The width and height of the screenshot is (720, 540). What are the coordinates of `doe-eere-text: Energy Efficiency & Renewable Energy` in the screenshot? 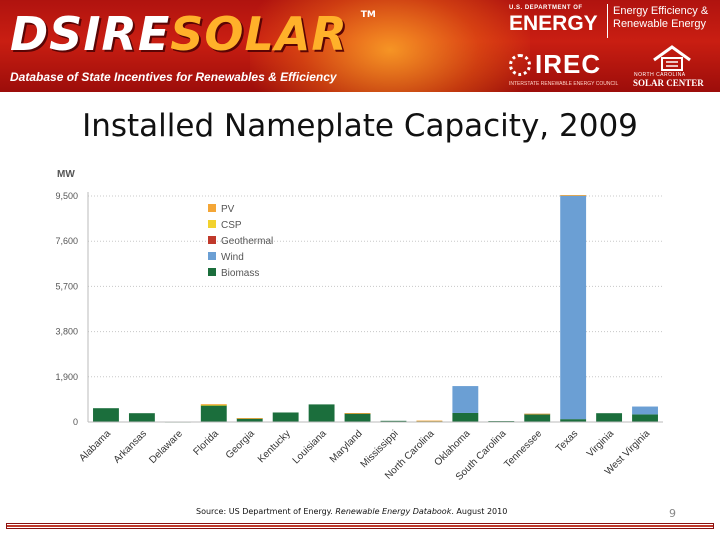 It's located at (660, 18).